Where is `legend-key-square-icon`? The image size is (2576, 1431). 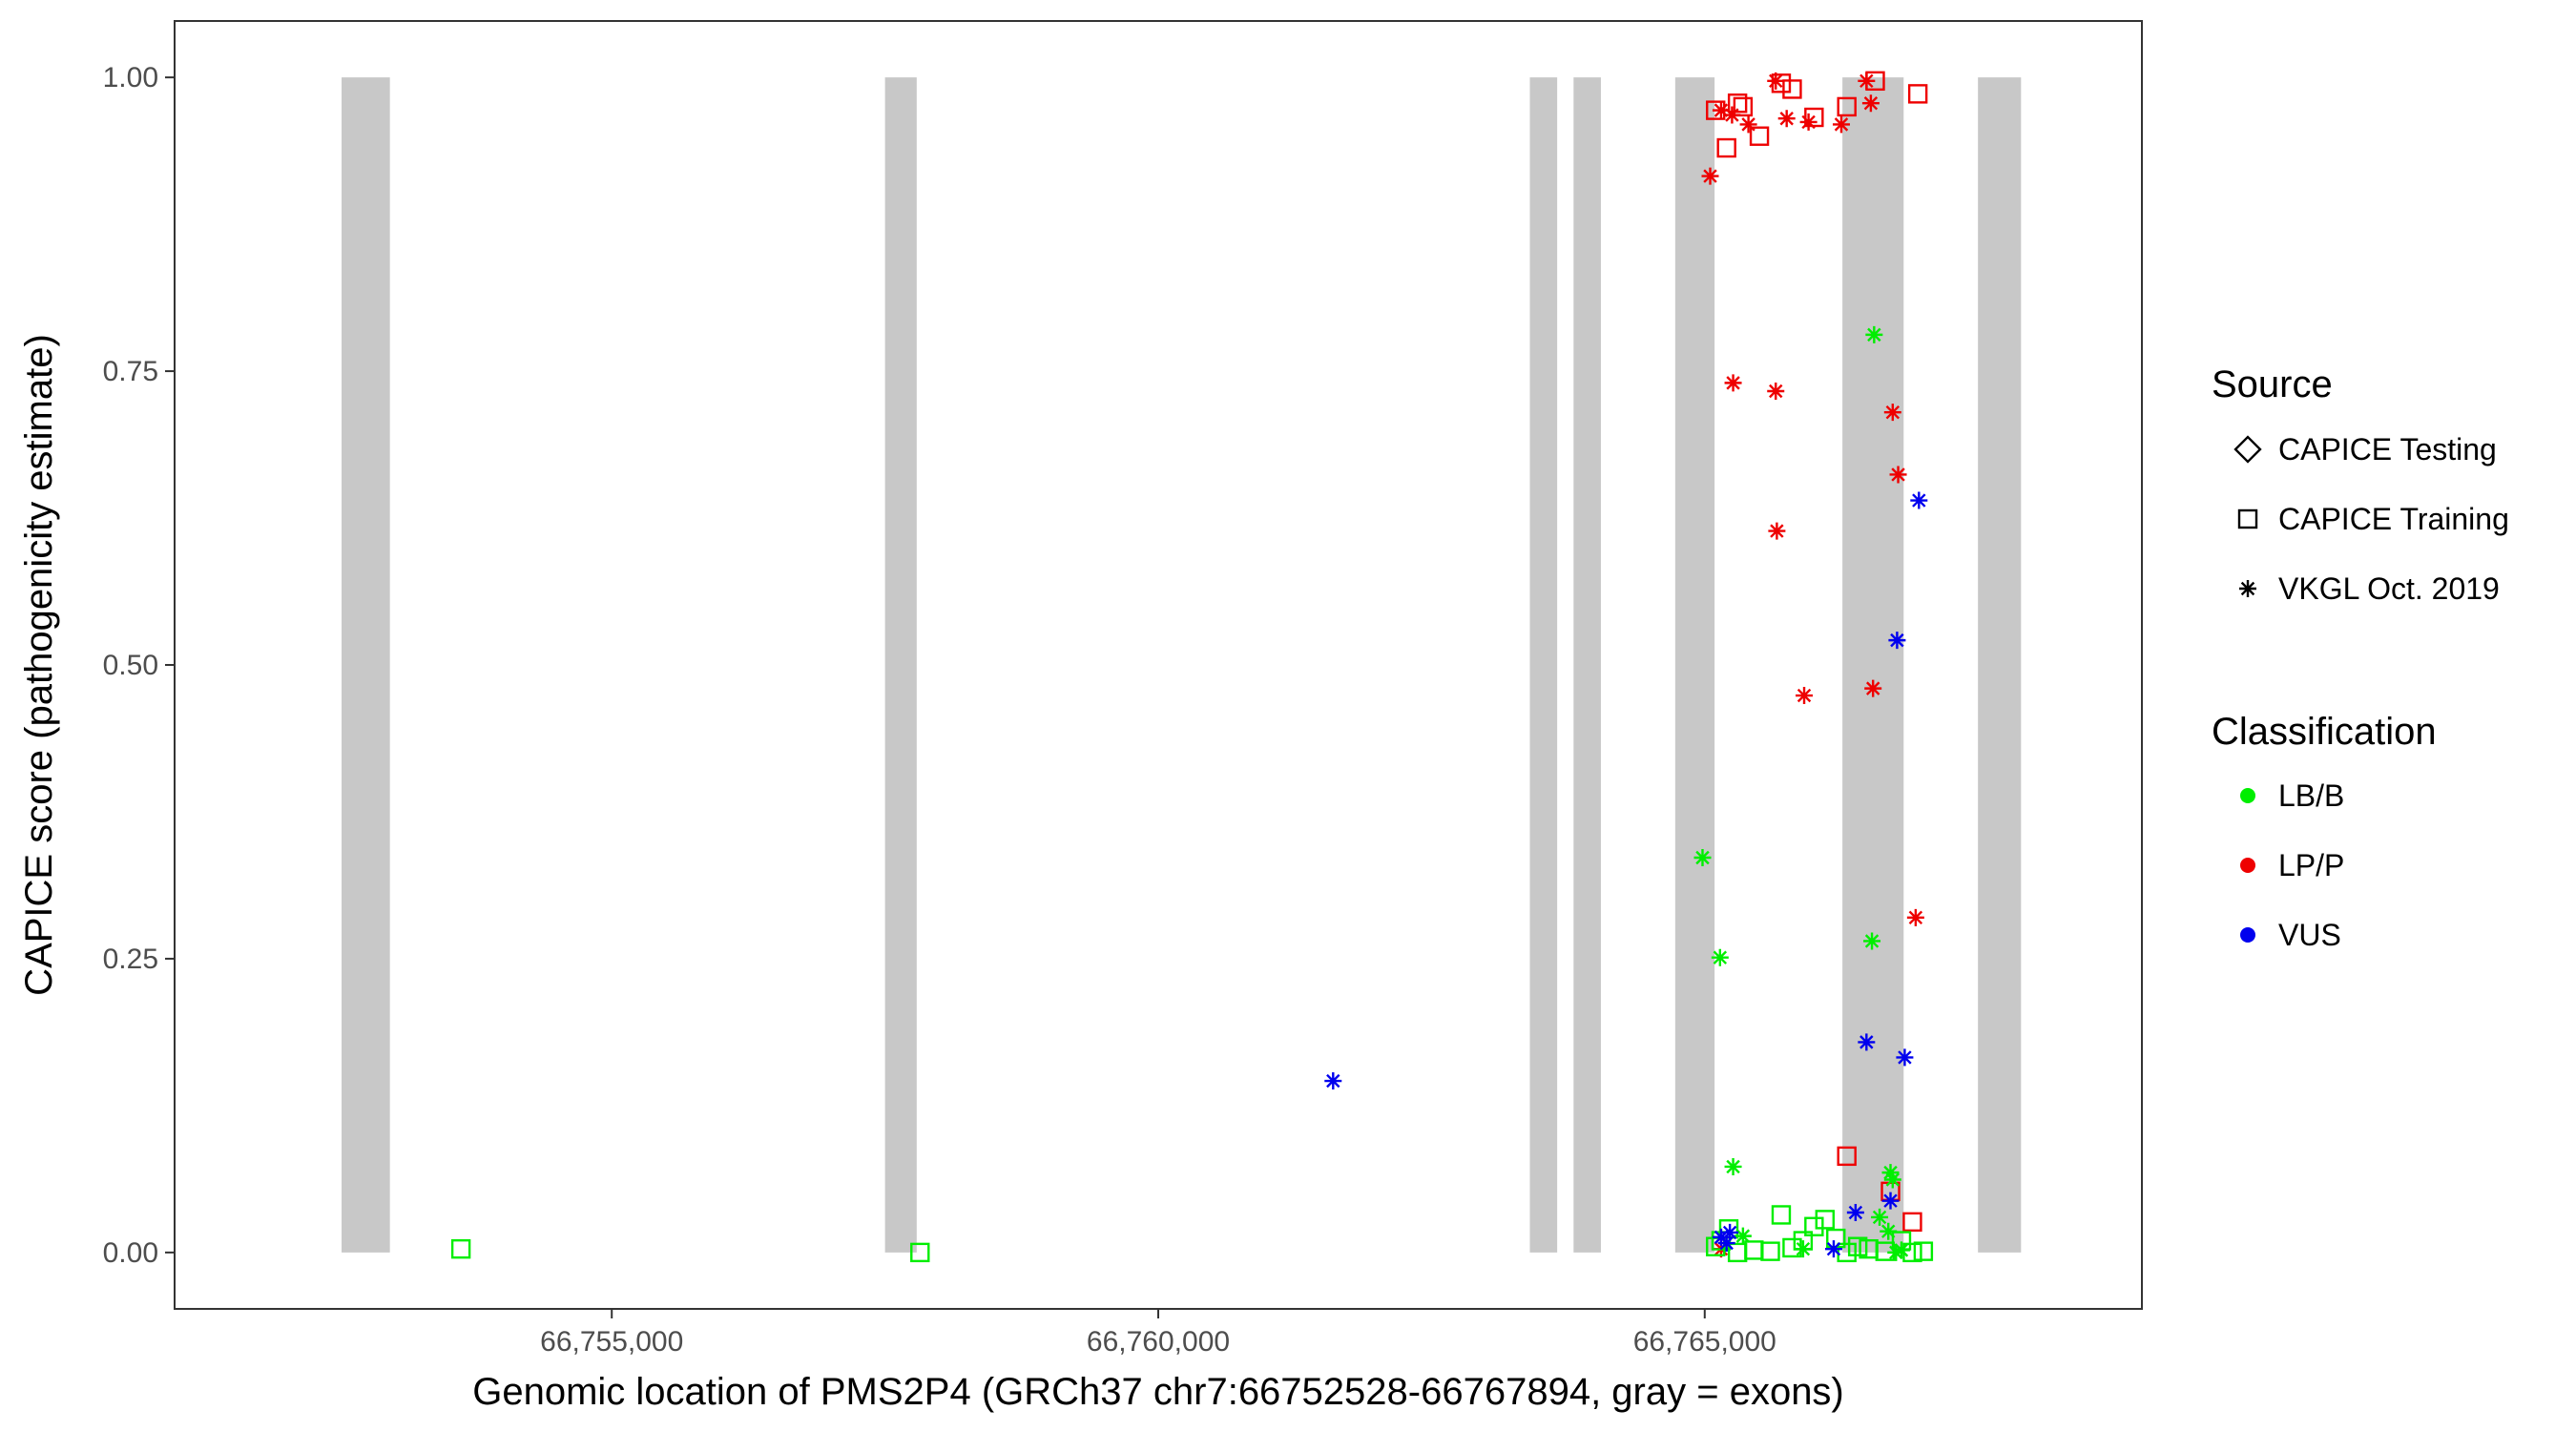 legend-key-square-icon is located at coordinates (2247, 518).